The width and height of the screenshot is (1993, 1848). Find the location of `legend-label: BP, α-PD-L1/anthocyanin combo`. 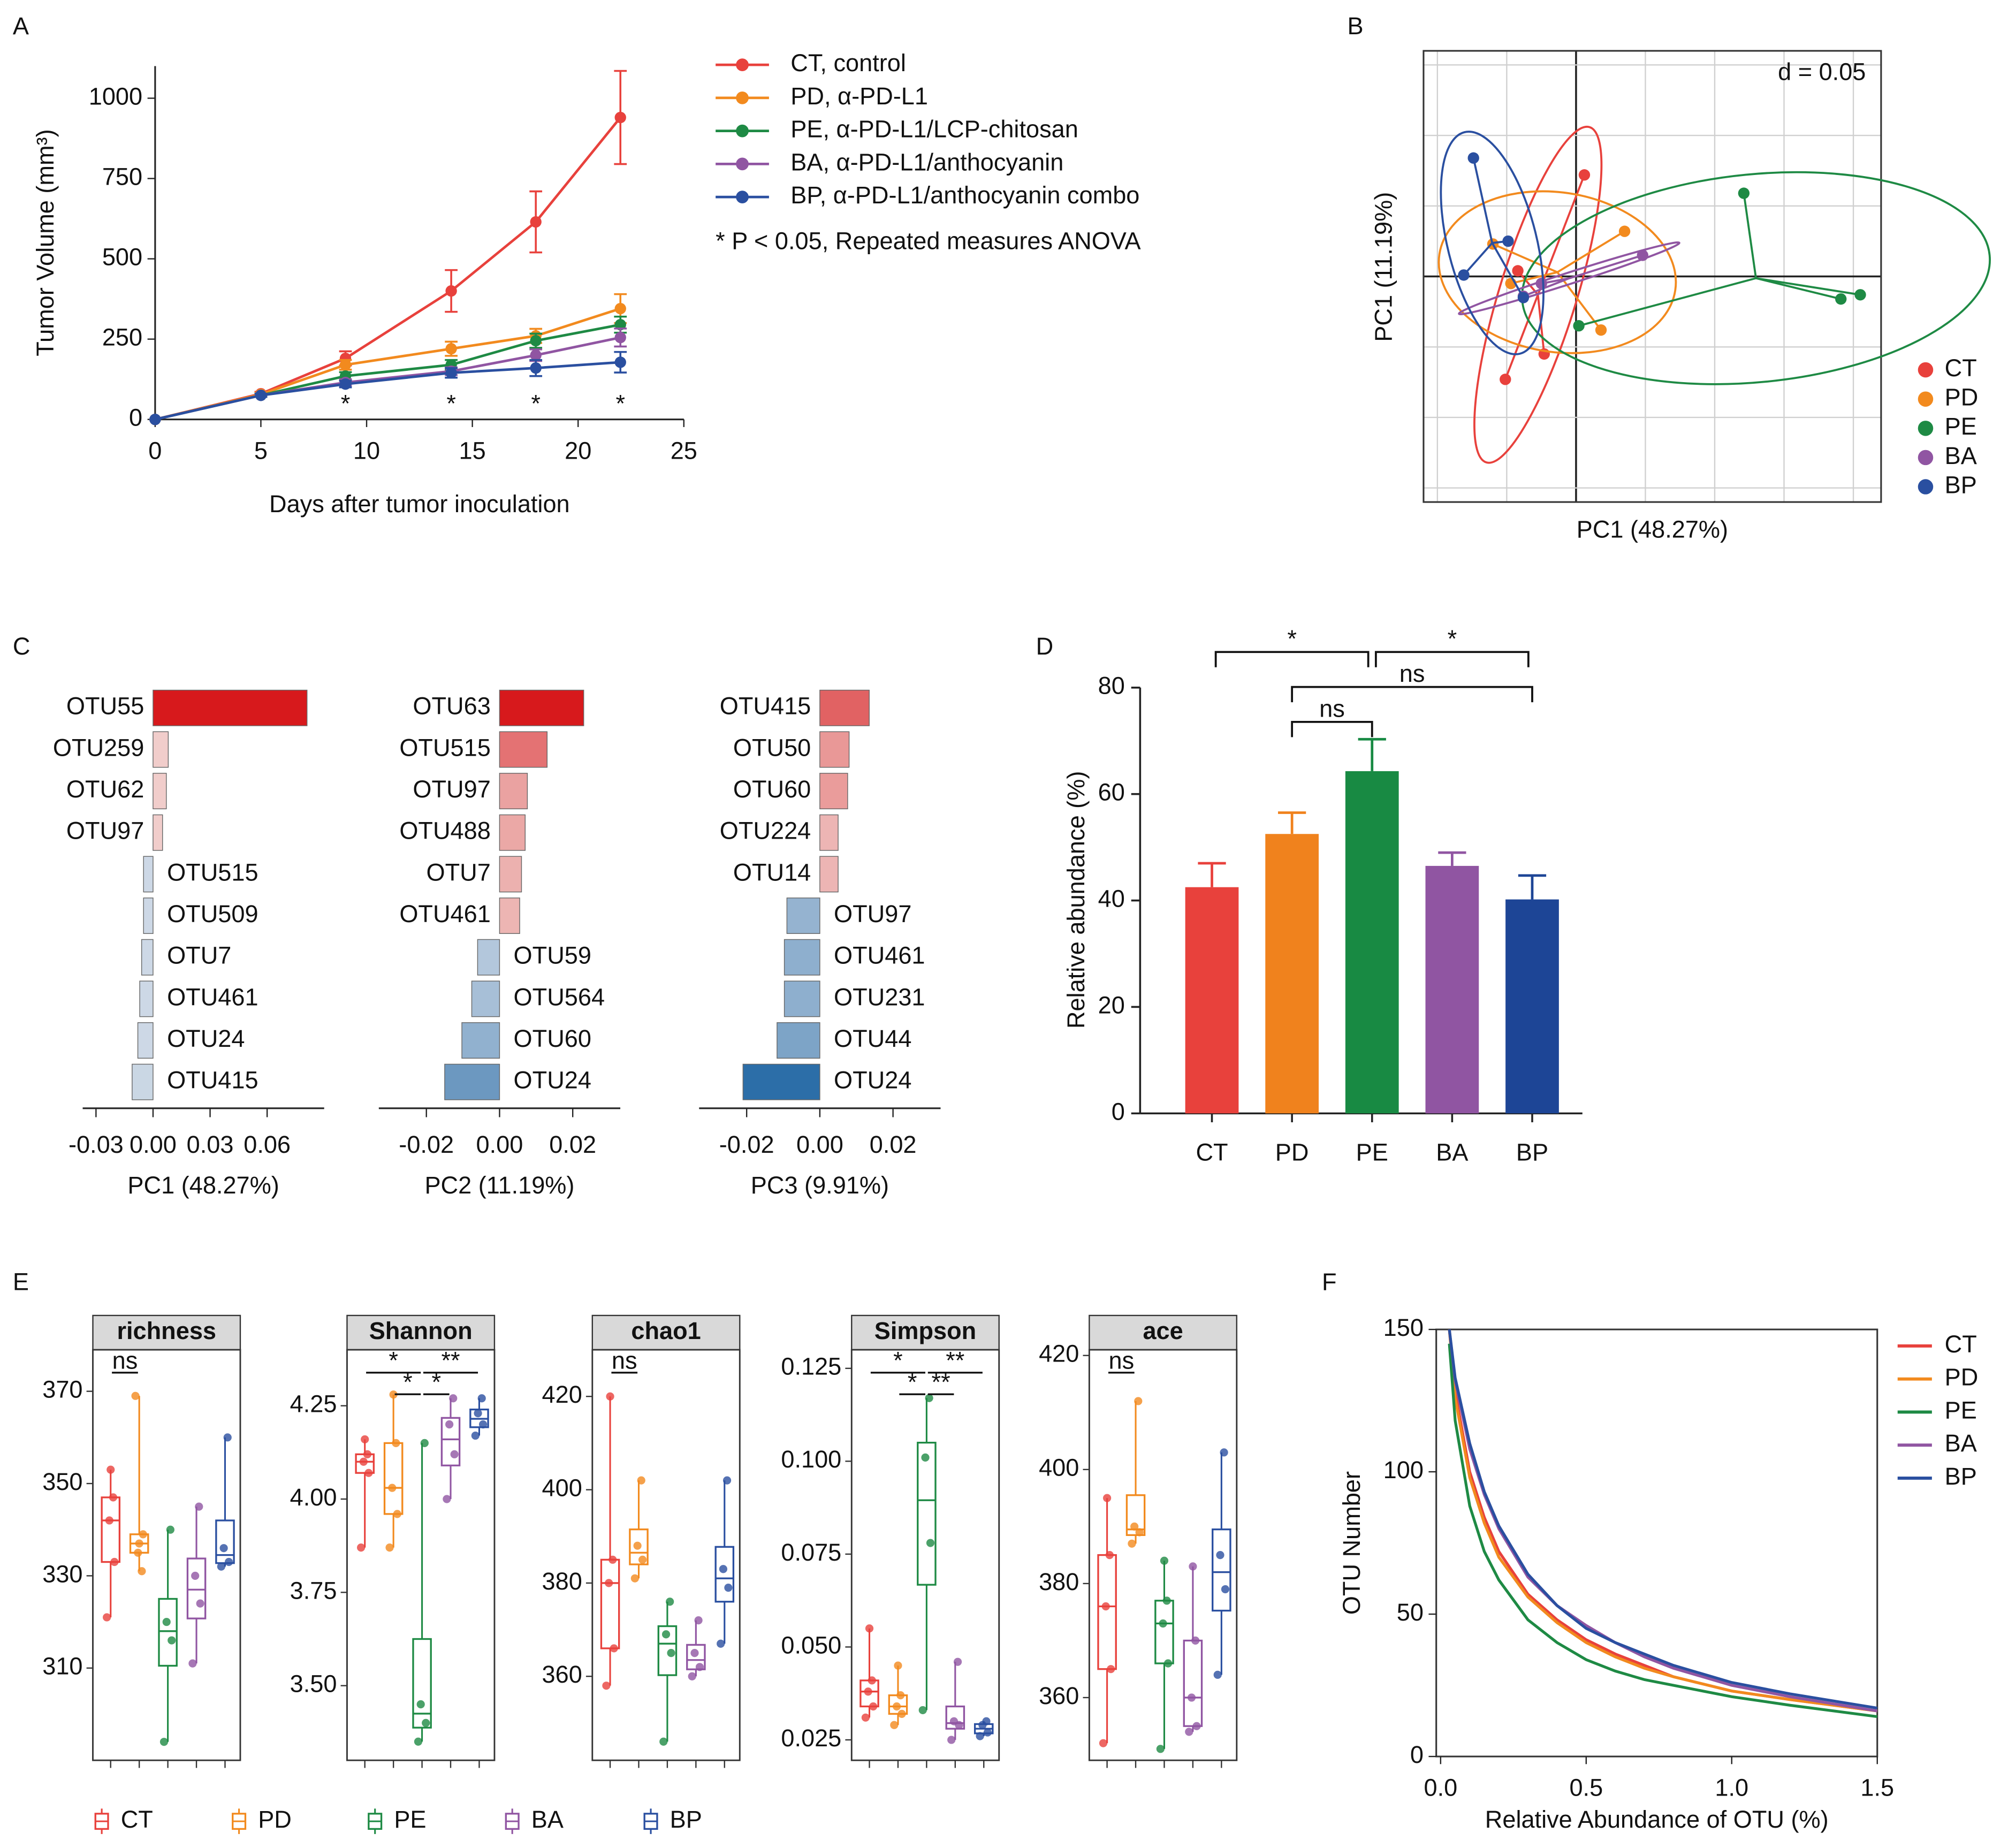

legend-label: BP, α-PD-L1/anthocyanin combo is located at coordinates (964, 195).